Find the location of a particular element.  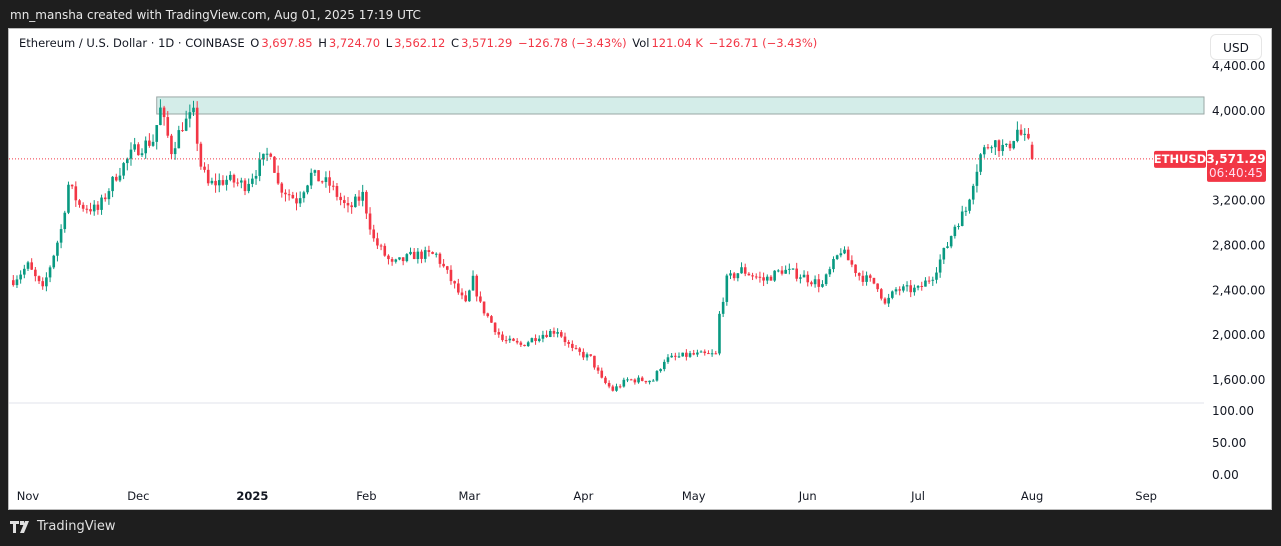

resistance-zone is located at coordinates (680, 105).